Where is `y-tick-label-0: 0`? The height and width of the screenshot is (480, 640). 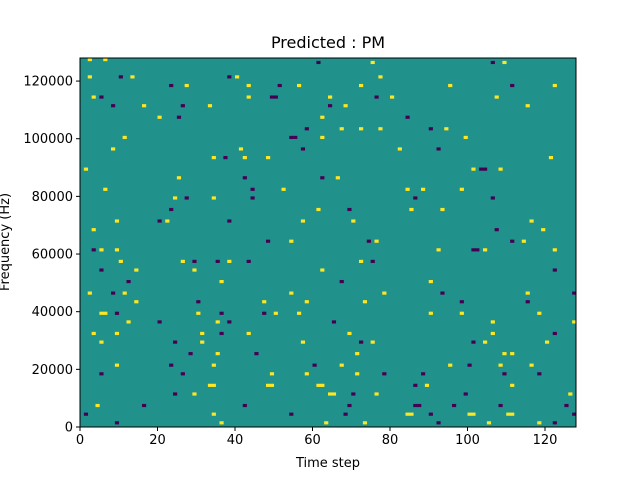 y-tick-label-0: 0 is located at coordinates (69, 428).